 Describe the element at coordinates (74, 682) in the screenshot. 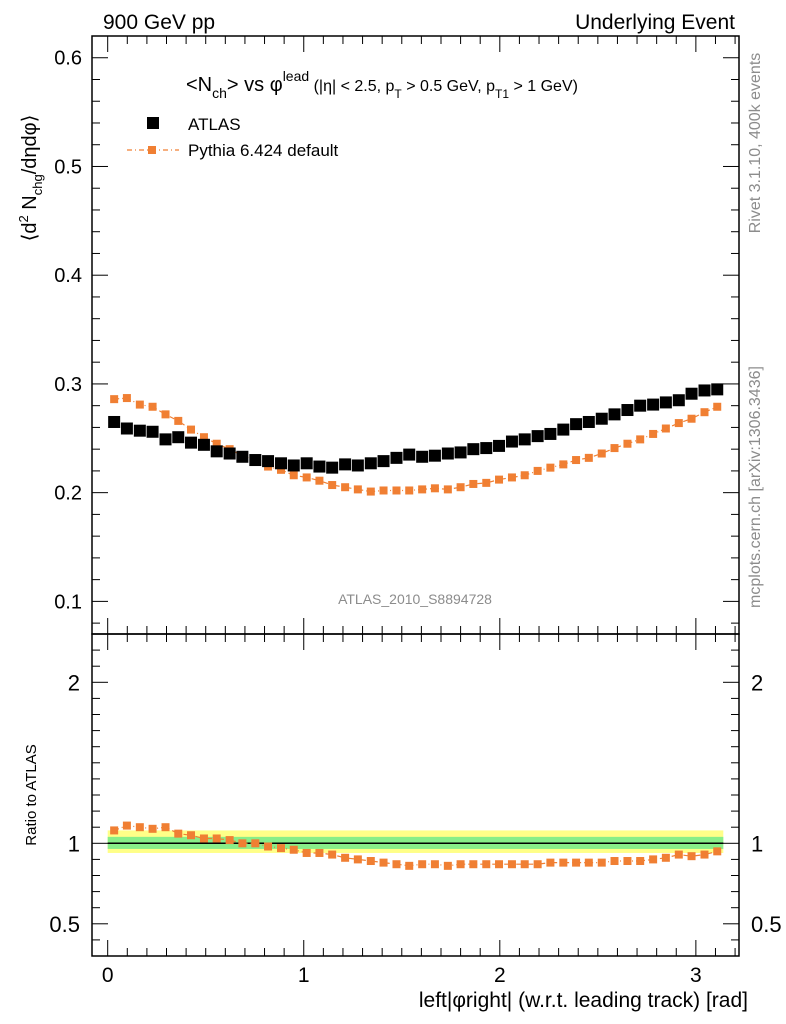

I see `bottom-ytick-label: 2` at that location.